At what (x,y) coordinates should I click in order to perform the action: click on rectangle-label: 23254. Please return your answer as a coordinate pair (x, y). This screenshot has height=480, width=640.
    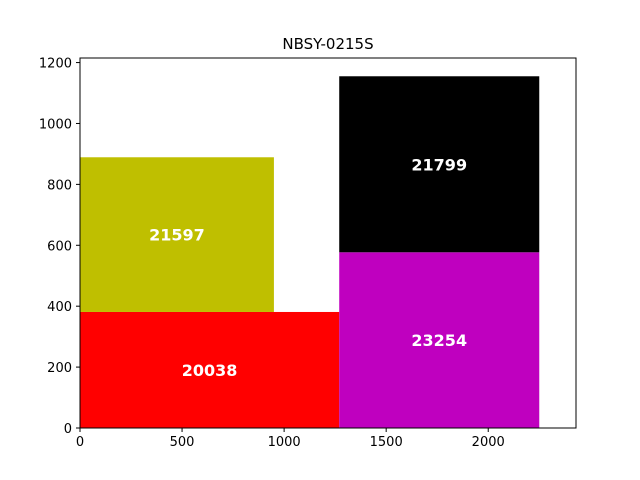
    Looking at the image, I should click on (439, 340).